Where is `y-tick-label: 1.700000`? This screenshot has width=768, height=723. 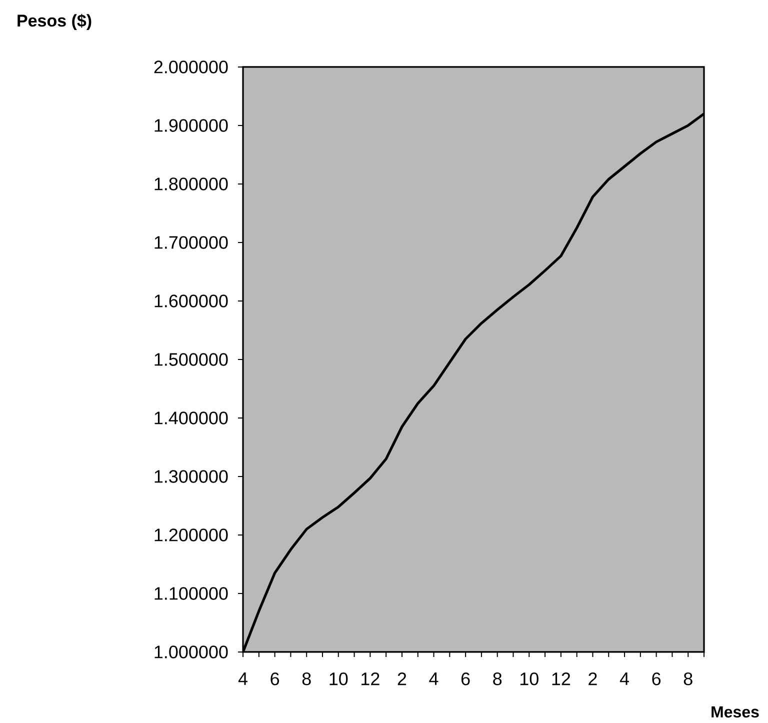 y-tick-label: 1.700000 is located at coordinates (191, 242).